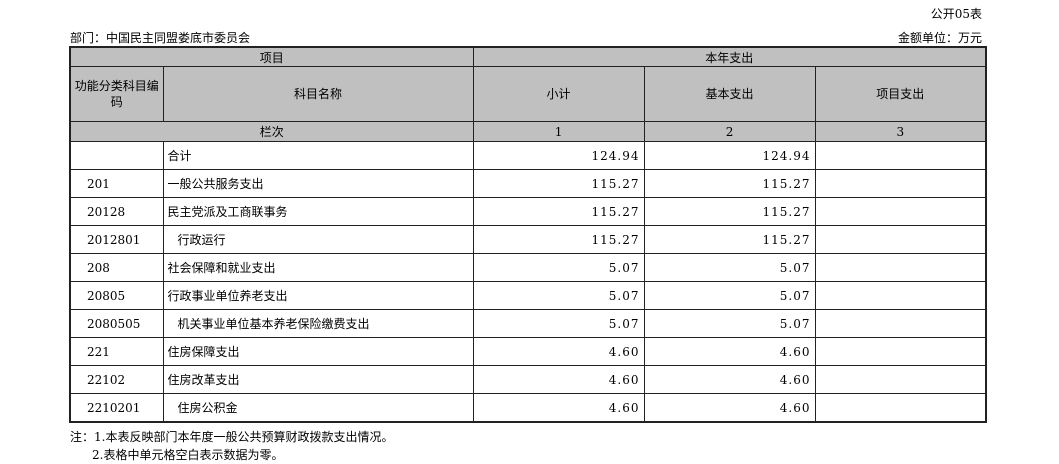  What do you see at coordinates (729, 94) in the screenshot?
I see `header-basic: 基本支出` at bounding box center [729, 94].